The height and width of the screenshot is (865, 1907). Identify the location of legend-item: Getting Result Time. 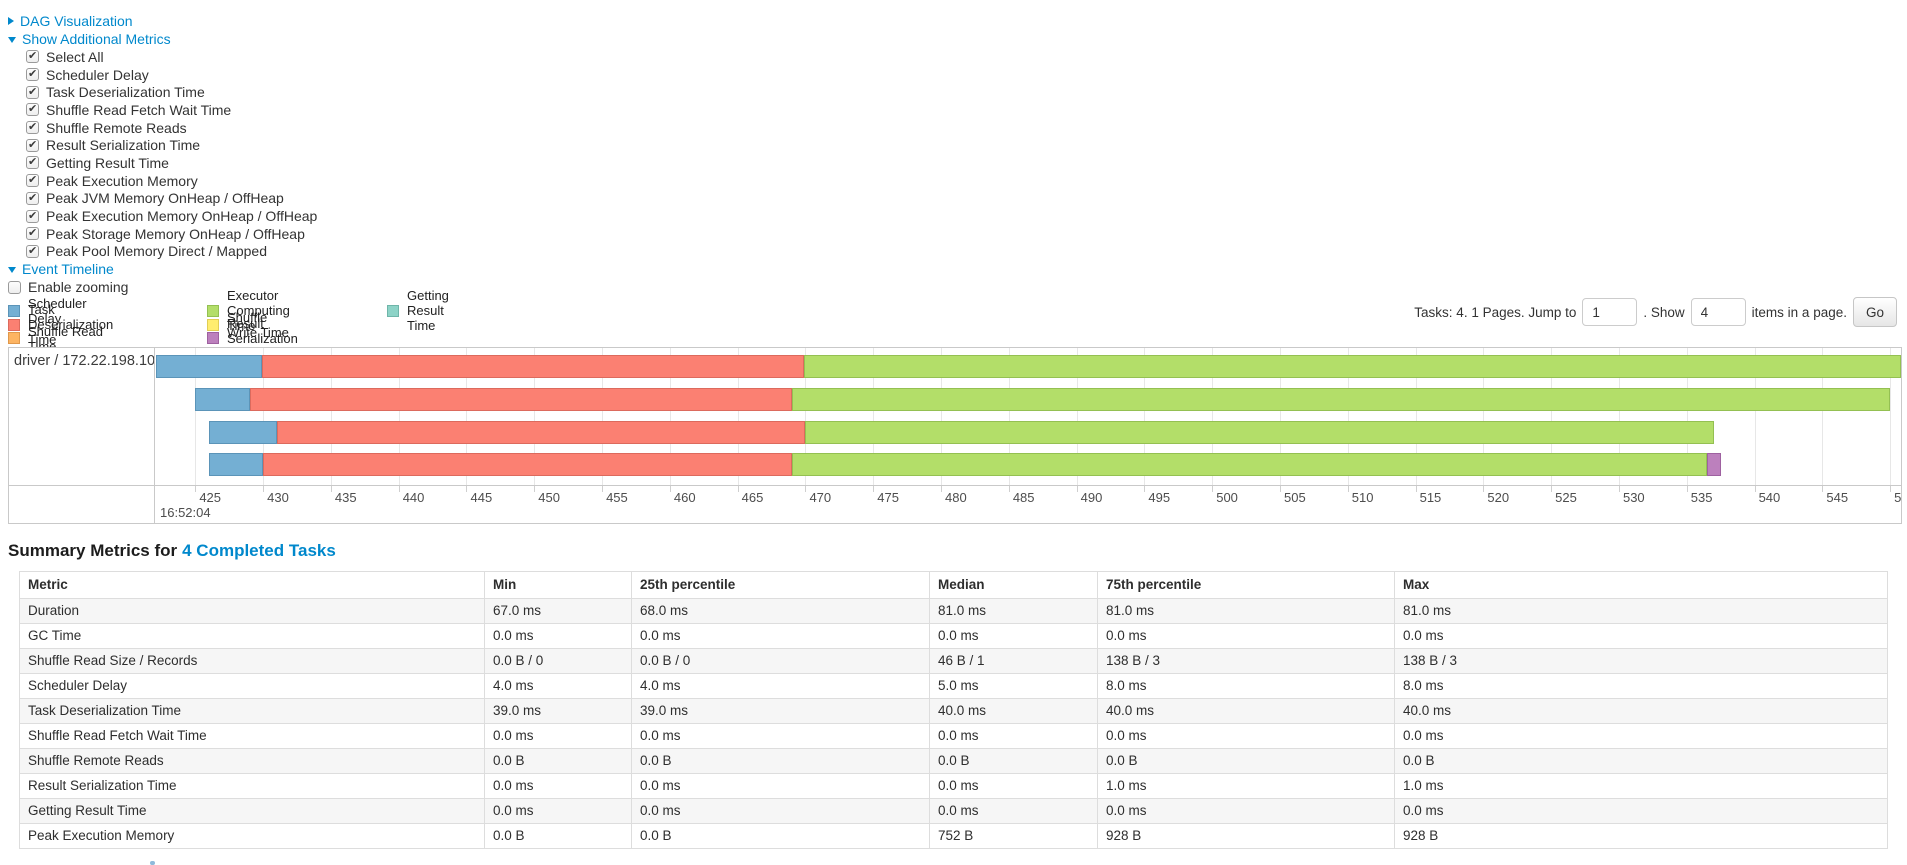
(418, 310).